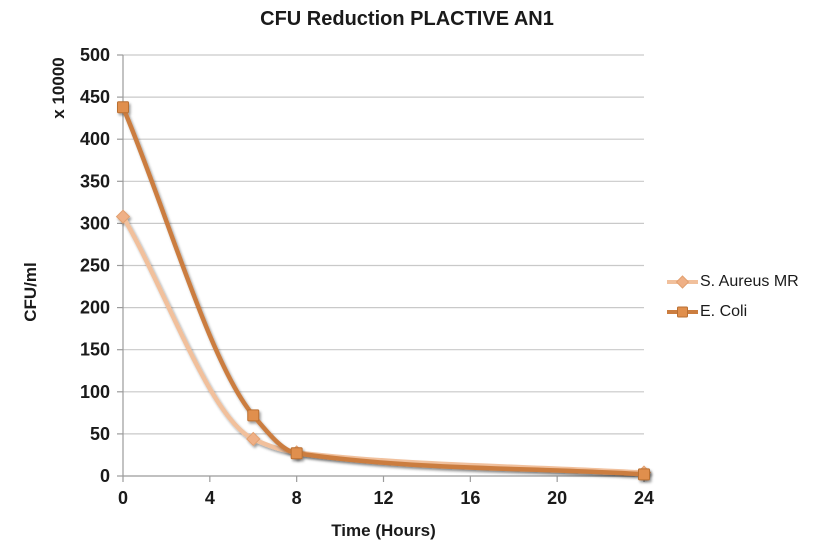 Image resolution: width=814 pixels, height=554 pixels. I want to click on y-tick-label-50: 50, so click(100, 434).